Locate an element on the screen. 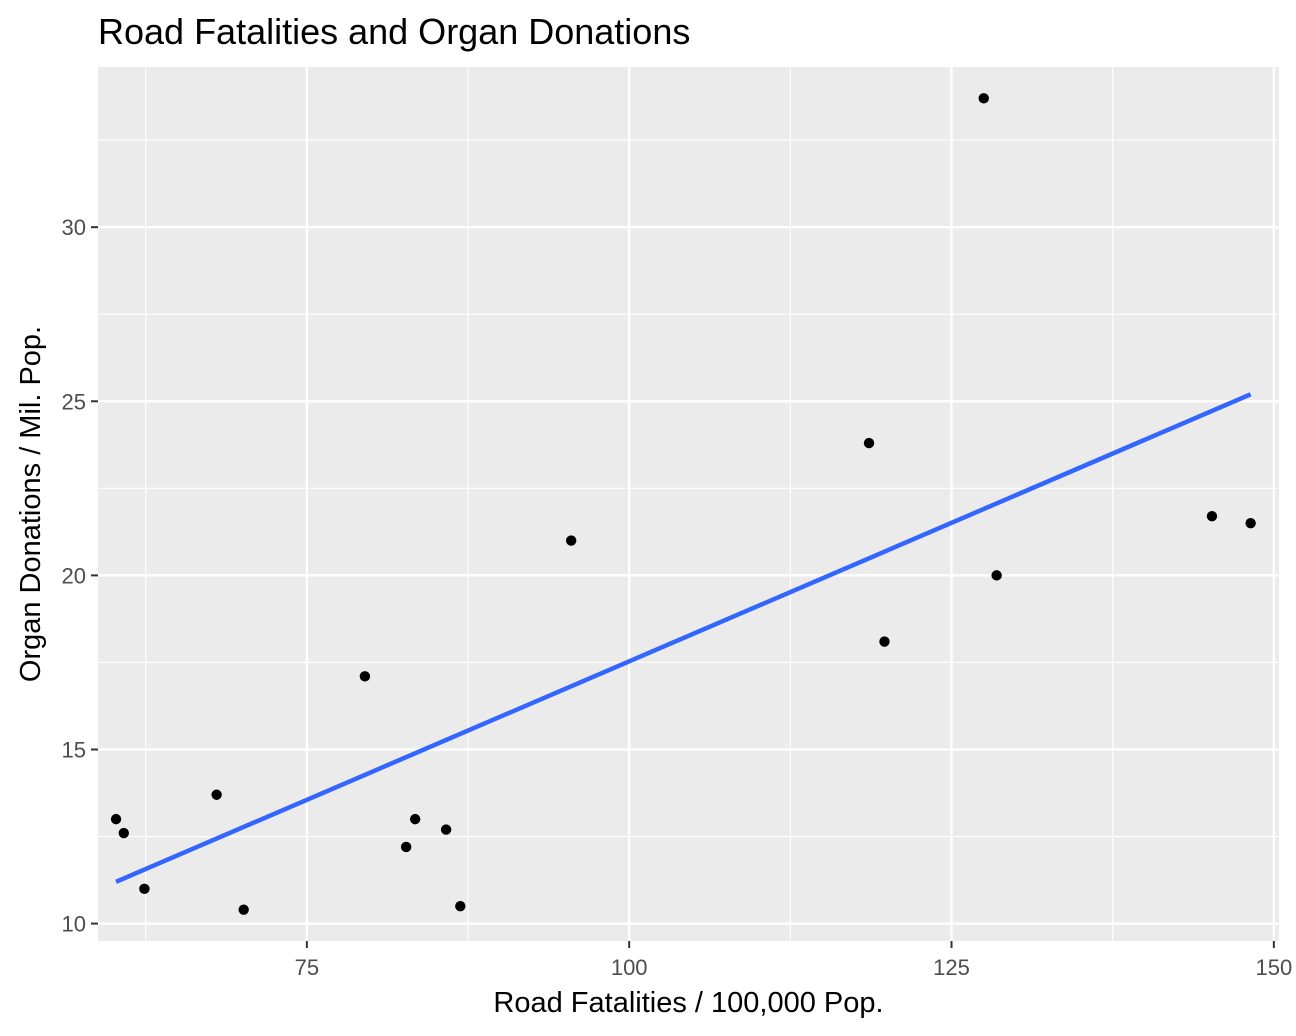 Image resolution: width=1296 pixels, height=1036 pixels. y-tick-label: 30 is located at coordinates (74, 227).